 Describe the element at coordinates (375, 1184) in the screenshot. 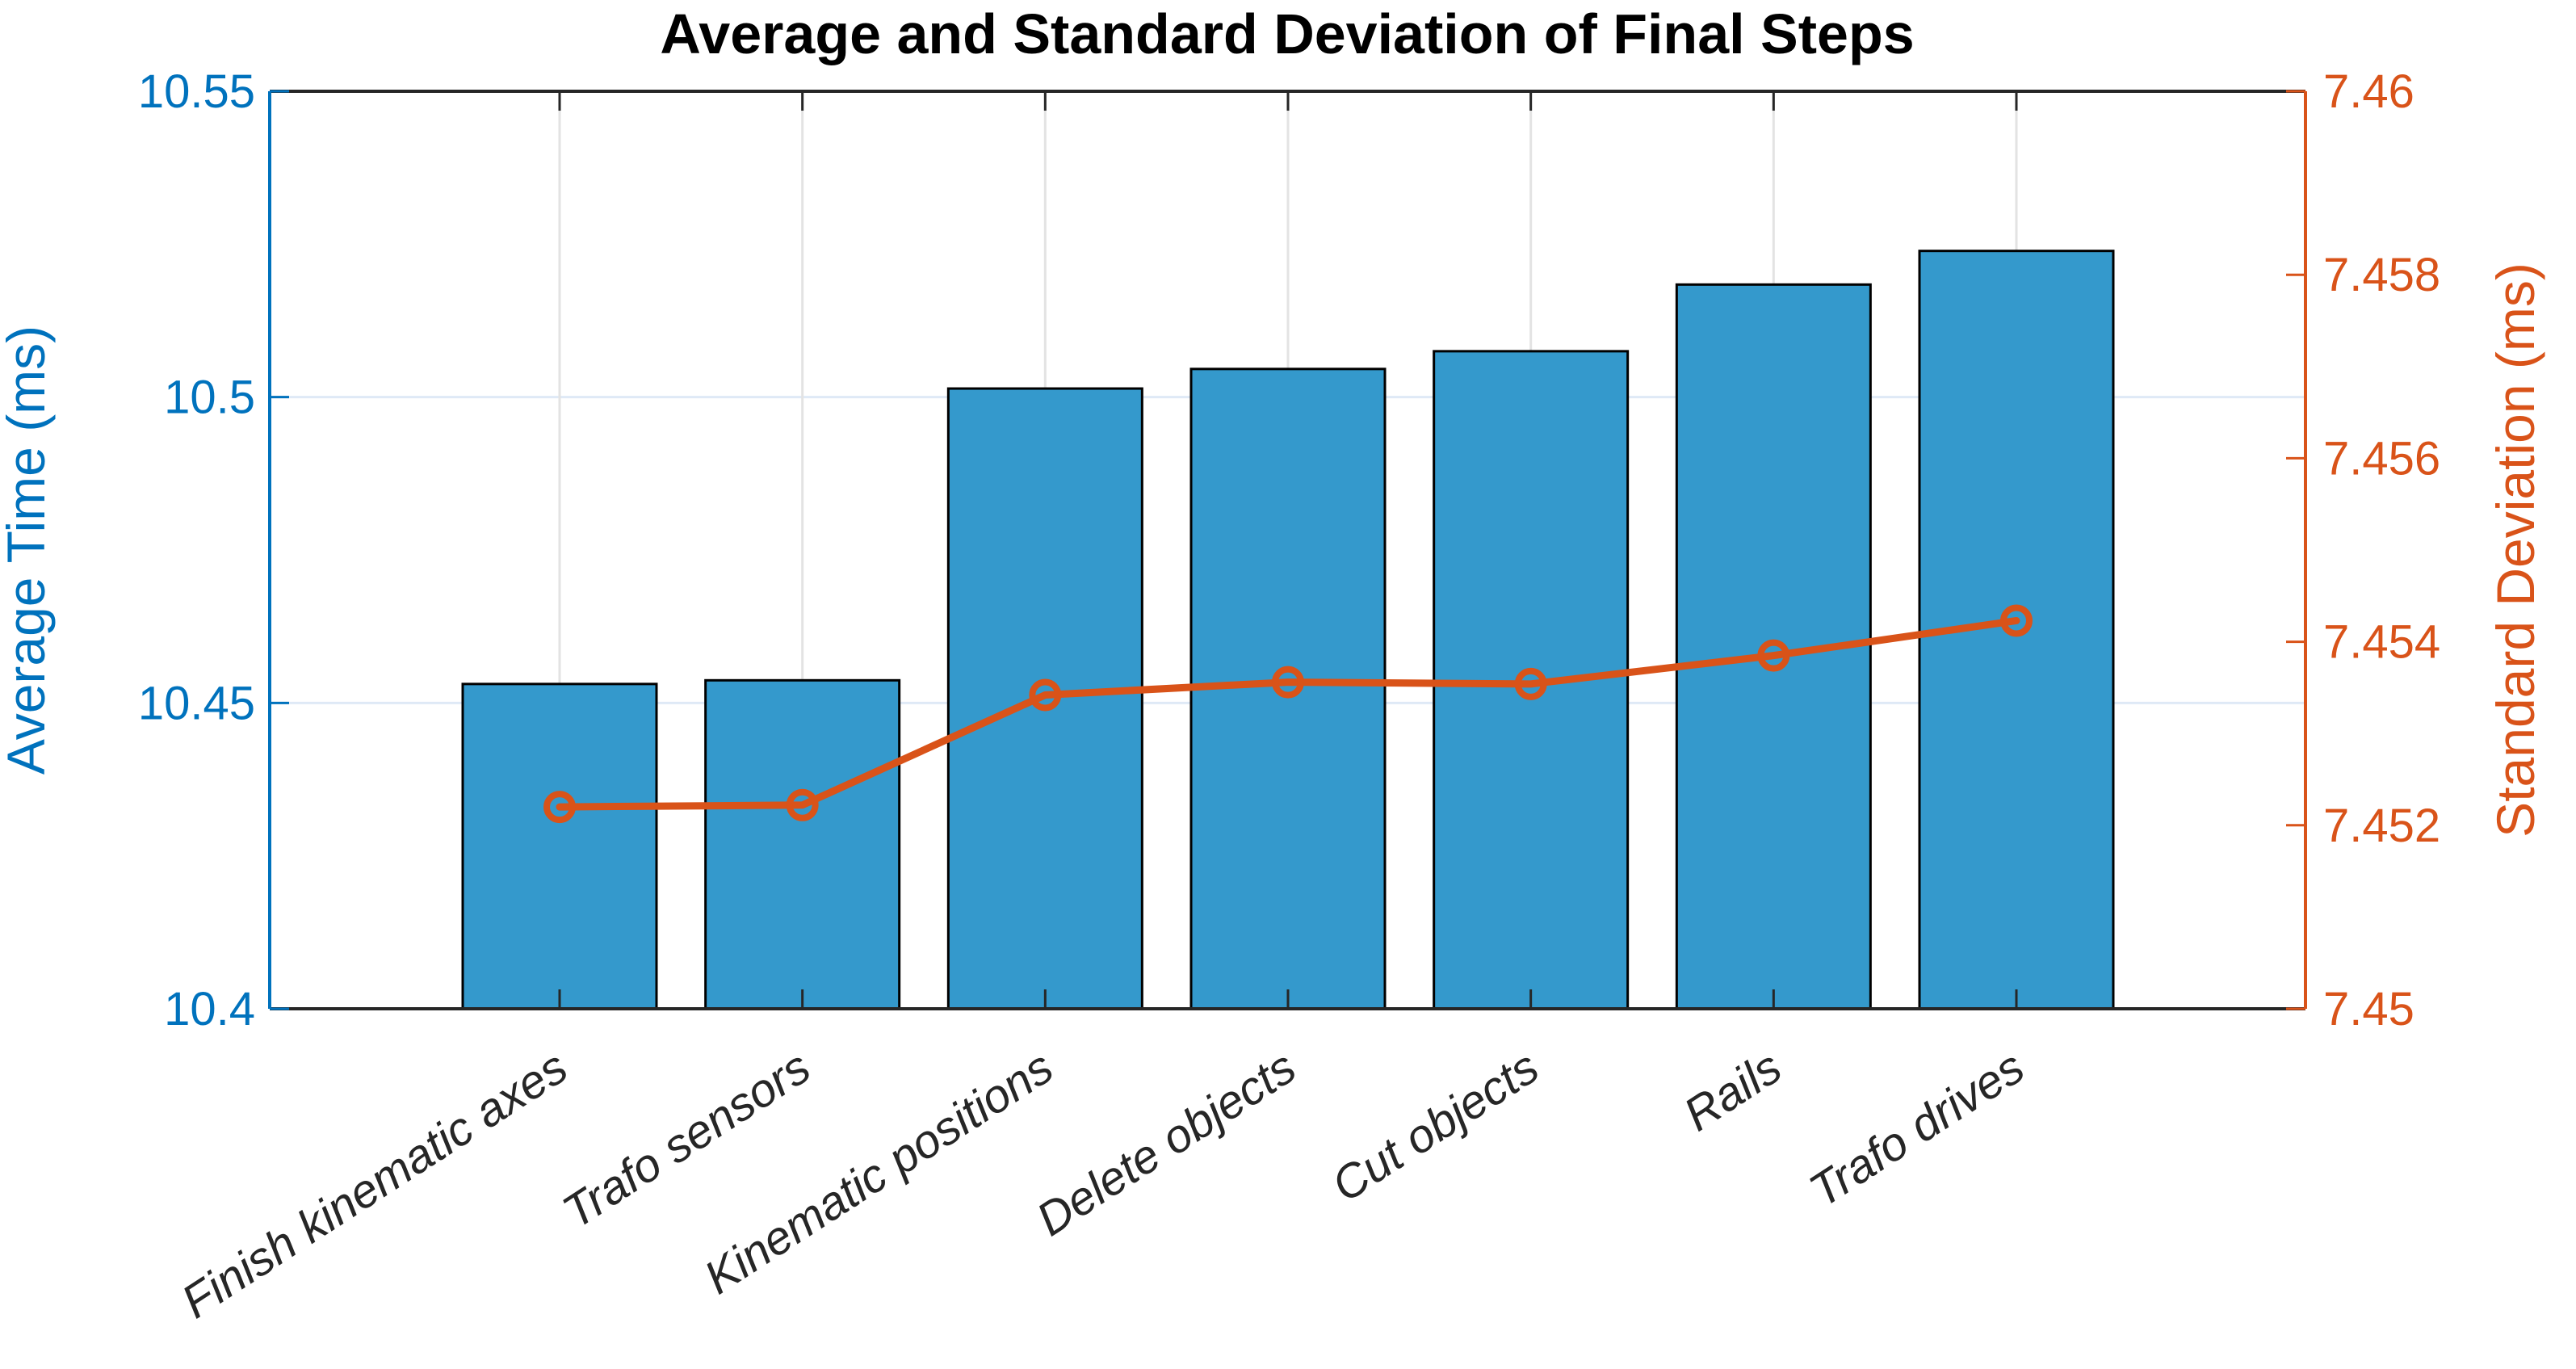

I see `x-tick-label: Finish kinematic axes` at that location.